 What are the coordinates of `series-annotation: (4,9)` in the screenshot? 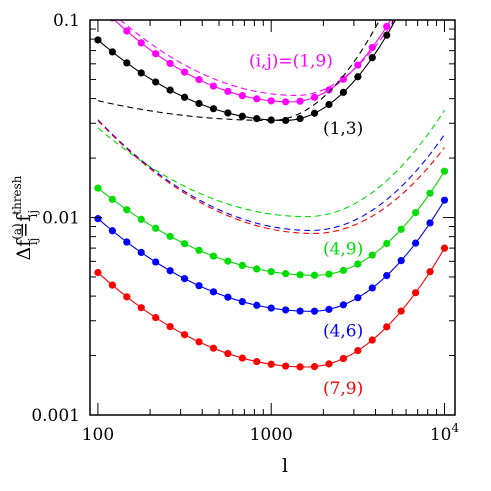 It's located at (343, 249).